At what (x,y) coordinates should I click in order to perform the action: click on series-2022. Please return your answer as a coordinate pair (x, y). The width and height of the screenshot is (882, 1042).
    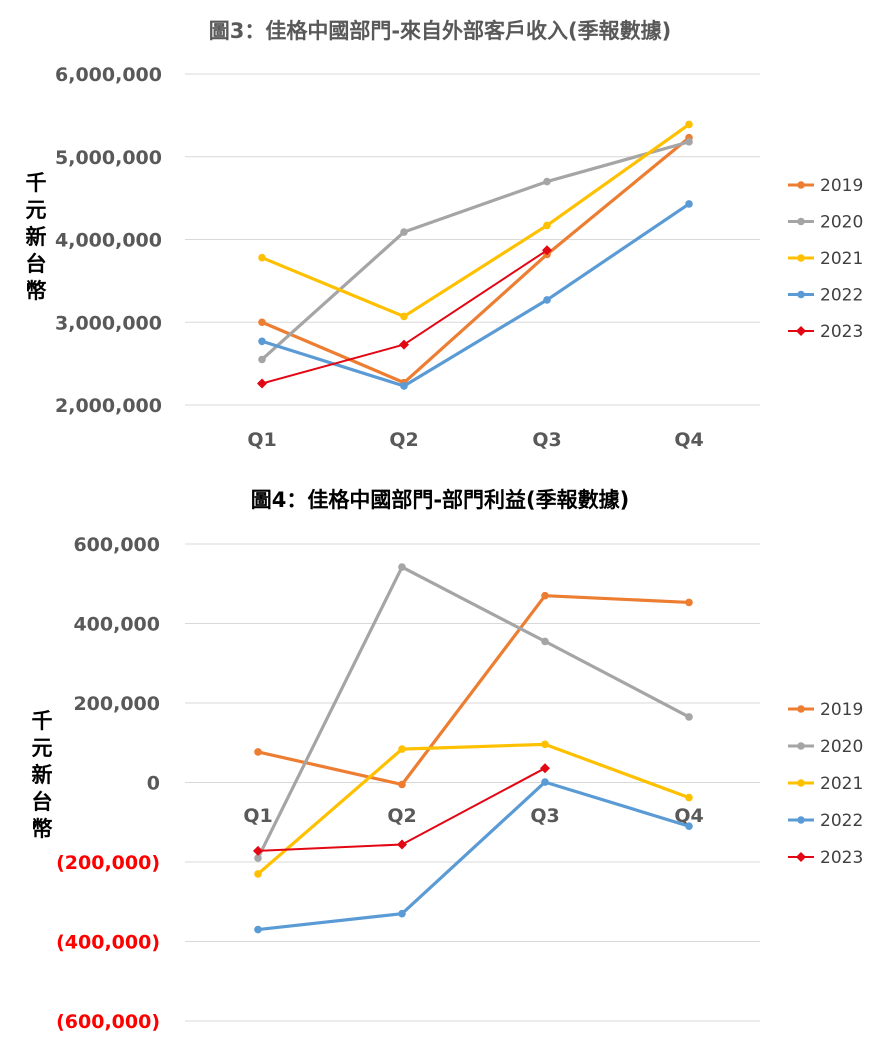
    Looking at the image, I should click on (473, 856).